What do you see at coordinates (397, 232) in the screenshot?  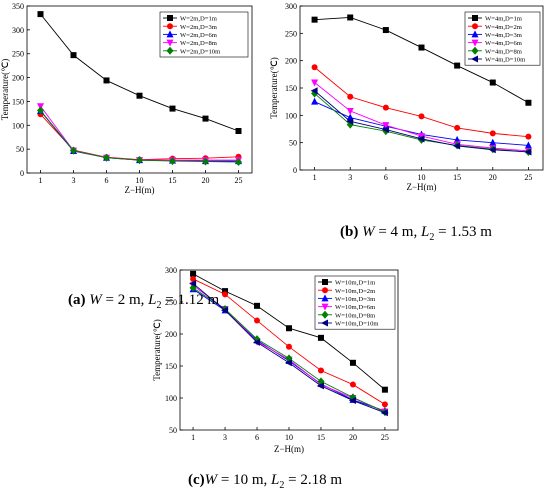 I see `caption-b-w-value: = 4 m,` at bounding box center [397, 232].